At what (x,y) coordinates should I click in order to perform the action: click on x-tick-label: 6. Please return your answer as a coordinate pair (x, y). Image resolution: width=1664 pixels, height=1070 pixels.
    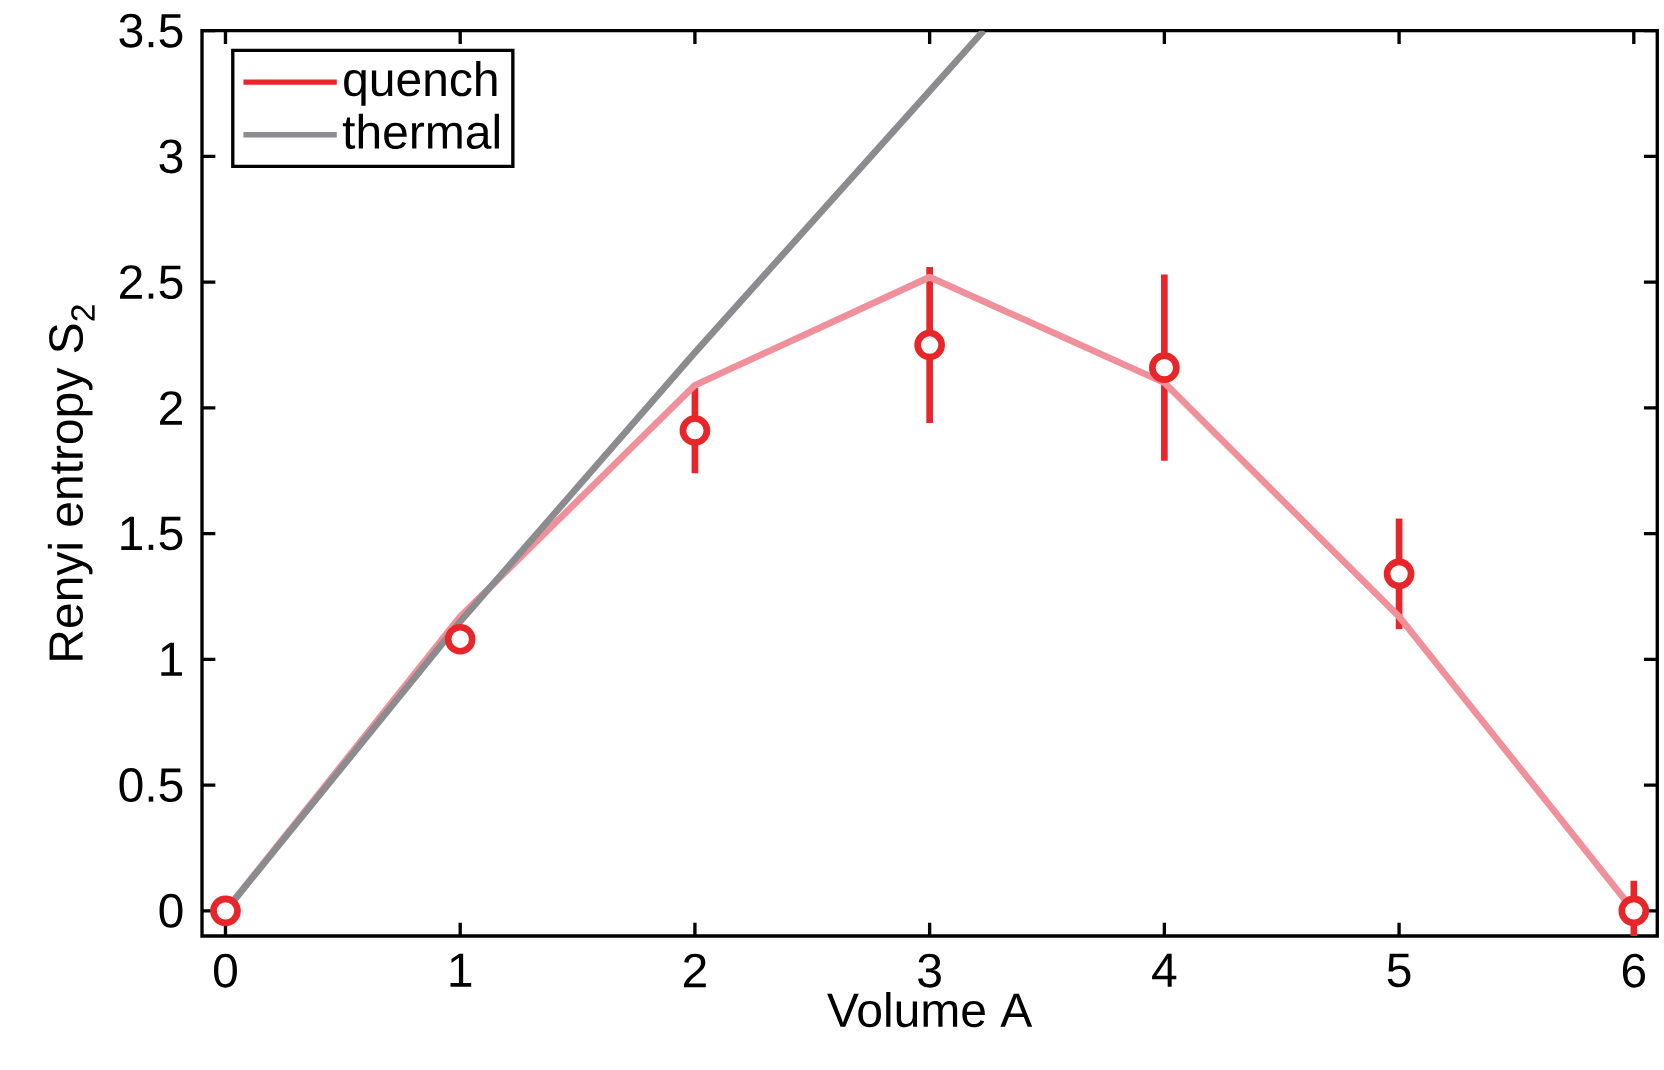
    Looking at the image, I should click on (1634, 970).